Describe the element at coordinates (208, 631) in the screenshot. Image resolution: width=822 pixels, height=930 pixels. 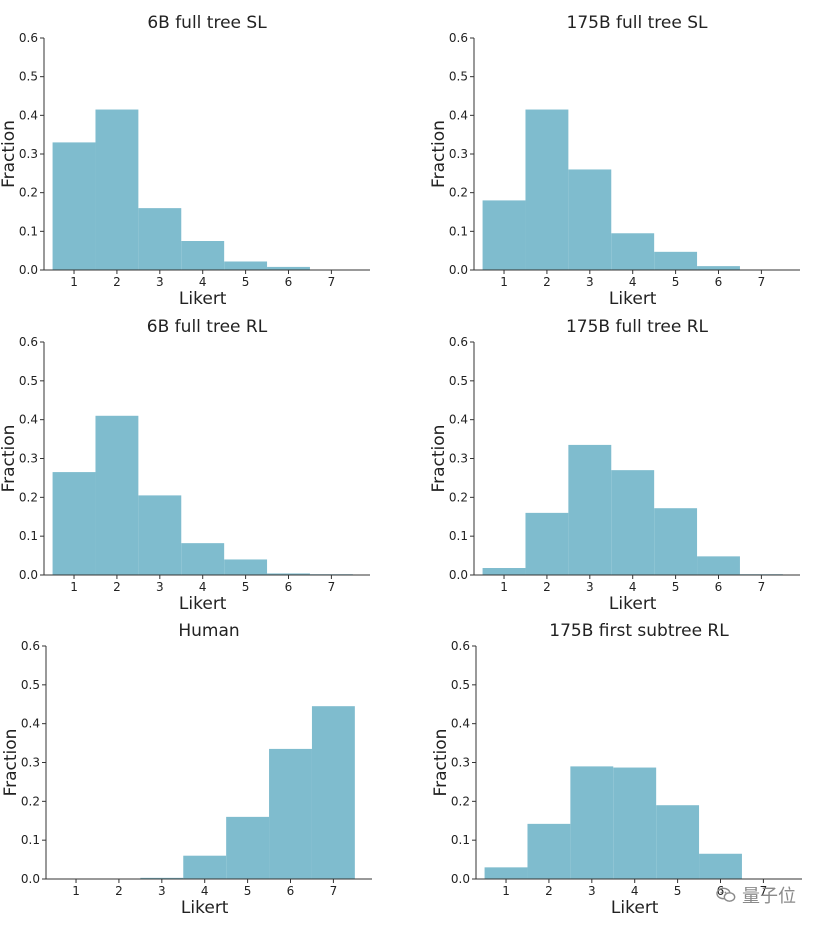
I see `chart-title: Human` at that location.